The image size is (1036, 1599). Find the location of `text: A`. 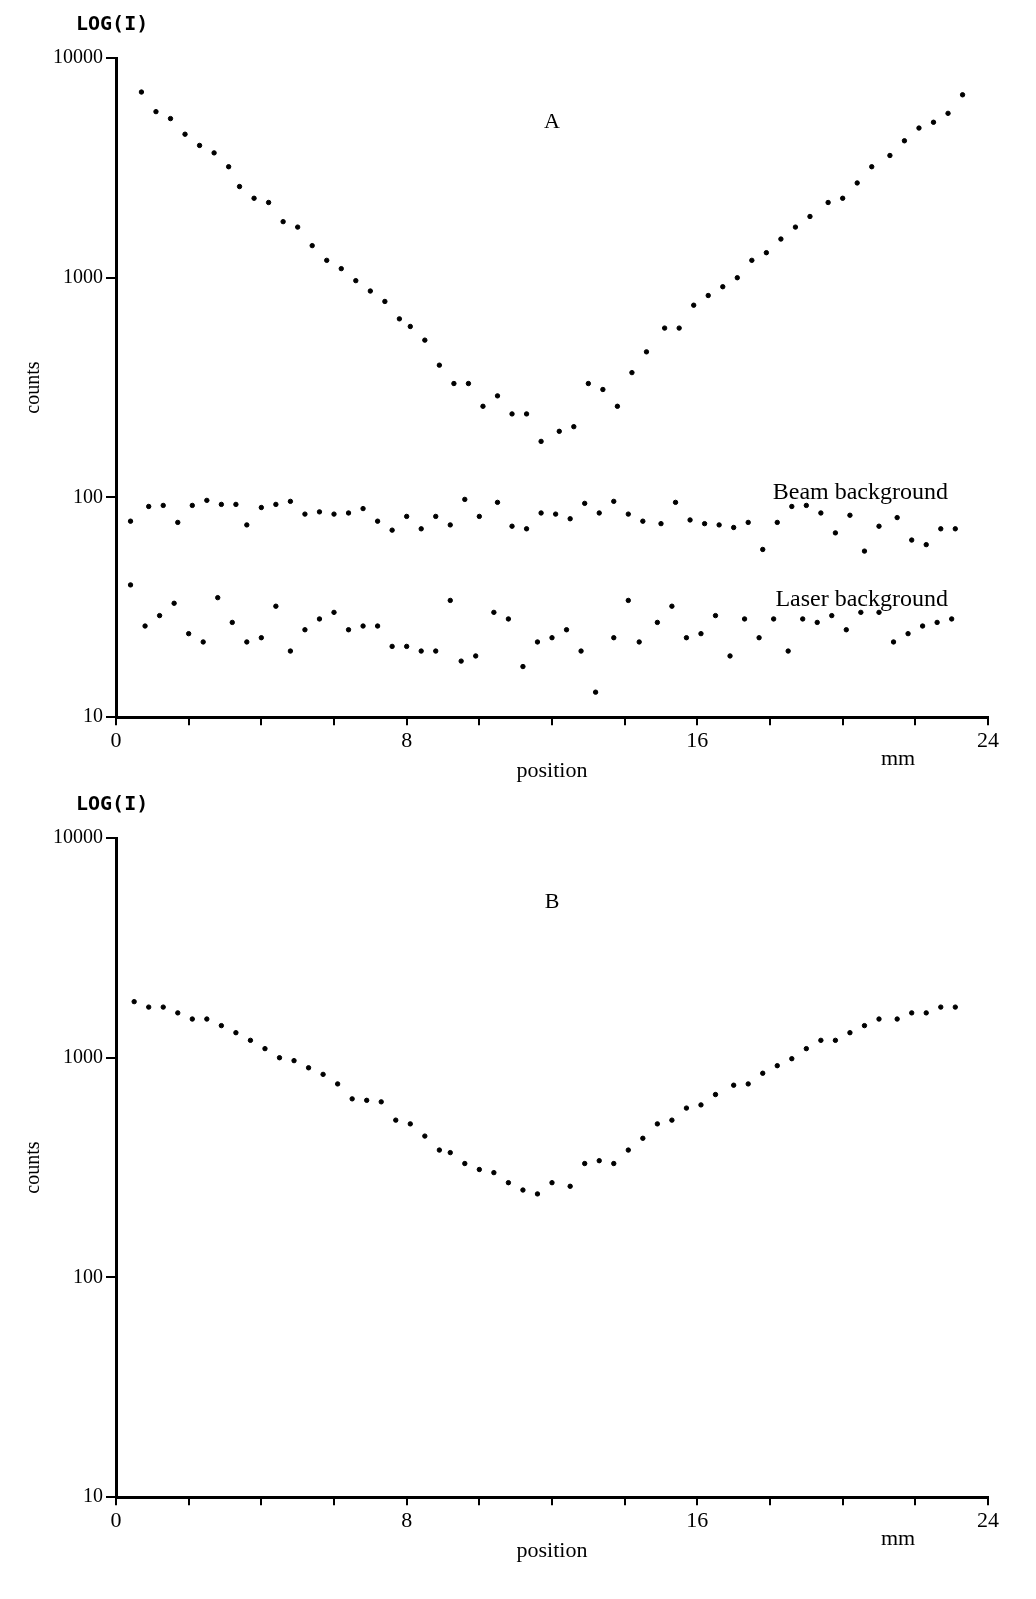

text: A is located at coordinates (552, 120).